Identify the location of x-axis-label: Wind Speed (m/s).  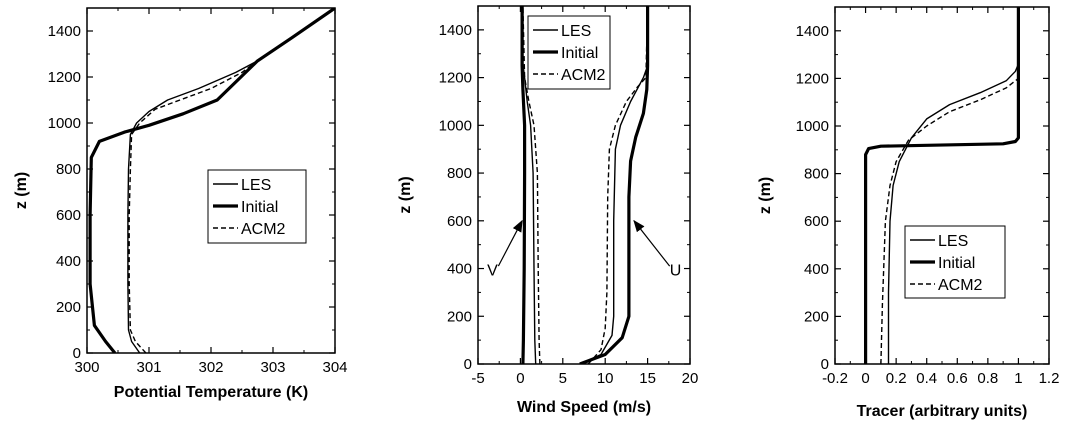
(584, 407).